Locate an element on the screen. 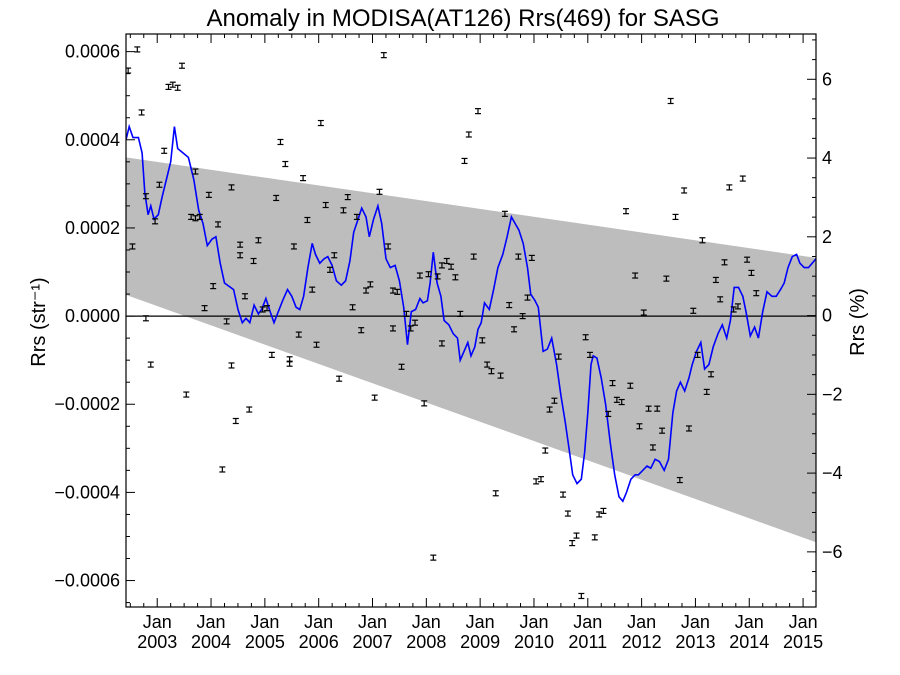  x-tick-label-year: 2004 is located at coordinates (211, 642).